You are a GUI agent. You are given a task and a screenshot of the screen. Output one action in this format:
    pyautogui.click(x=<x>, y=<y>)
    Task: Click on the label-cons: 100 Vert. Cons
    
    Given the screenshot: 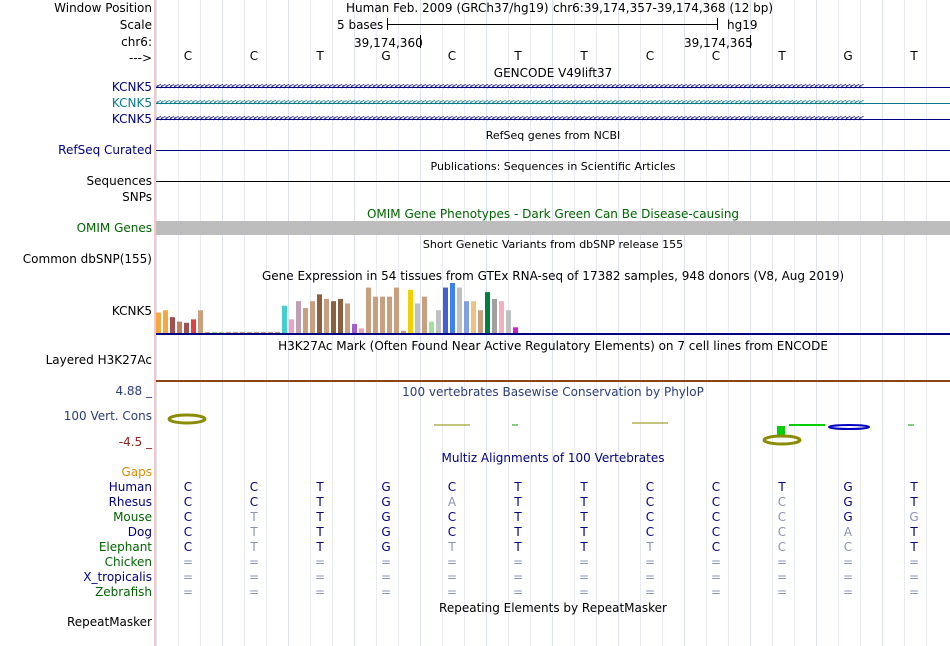 What is the action you would take?
    pyautogui.click(x=107, y=416)
    